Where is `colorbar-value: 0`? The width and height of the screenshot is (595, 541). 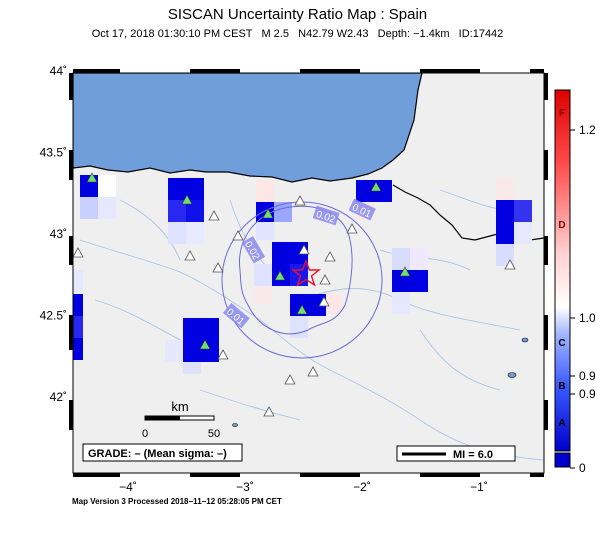 colorbar-value: 0 is located at coordinates (582, 468).